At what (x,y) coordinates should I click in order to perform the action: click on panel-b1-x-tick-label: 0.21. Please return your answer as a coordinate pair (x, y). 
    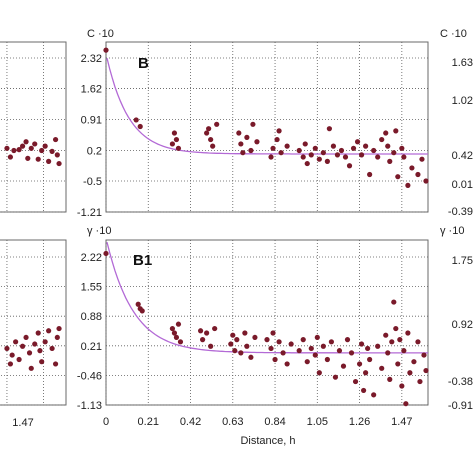
    Looking at the image, I should click on (148, 422).